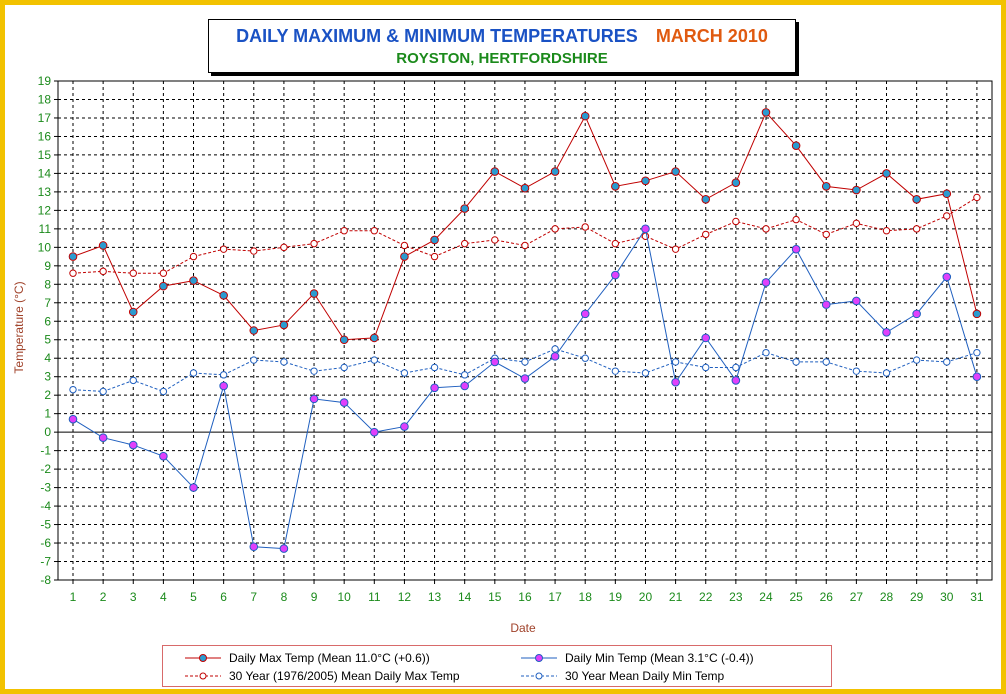 The height and width of the screenshot is (694, 1006). Describe the element at coordinates (314, 597) in the screenshot. I see `x-tick-label: 9` at that location.